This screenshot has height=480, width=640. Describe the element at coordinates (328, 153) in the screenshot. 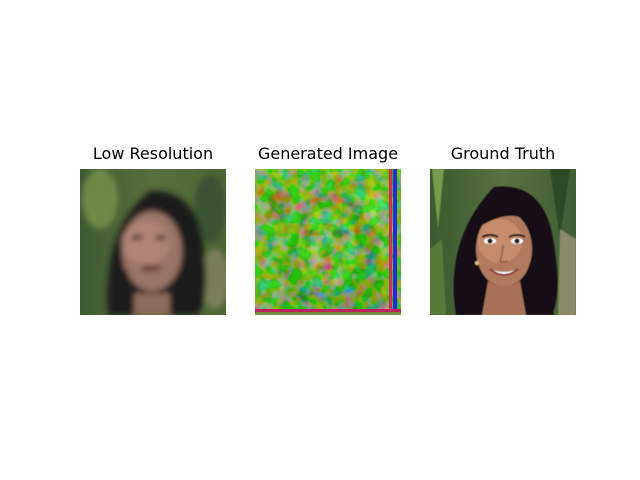

I see `panel-title: Generated Image` at that location.